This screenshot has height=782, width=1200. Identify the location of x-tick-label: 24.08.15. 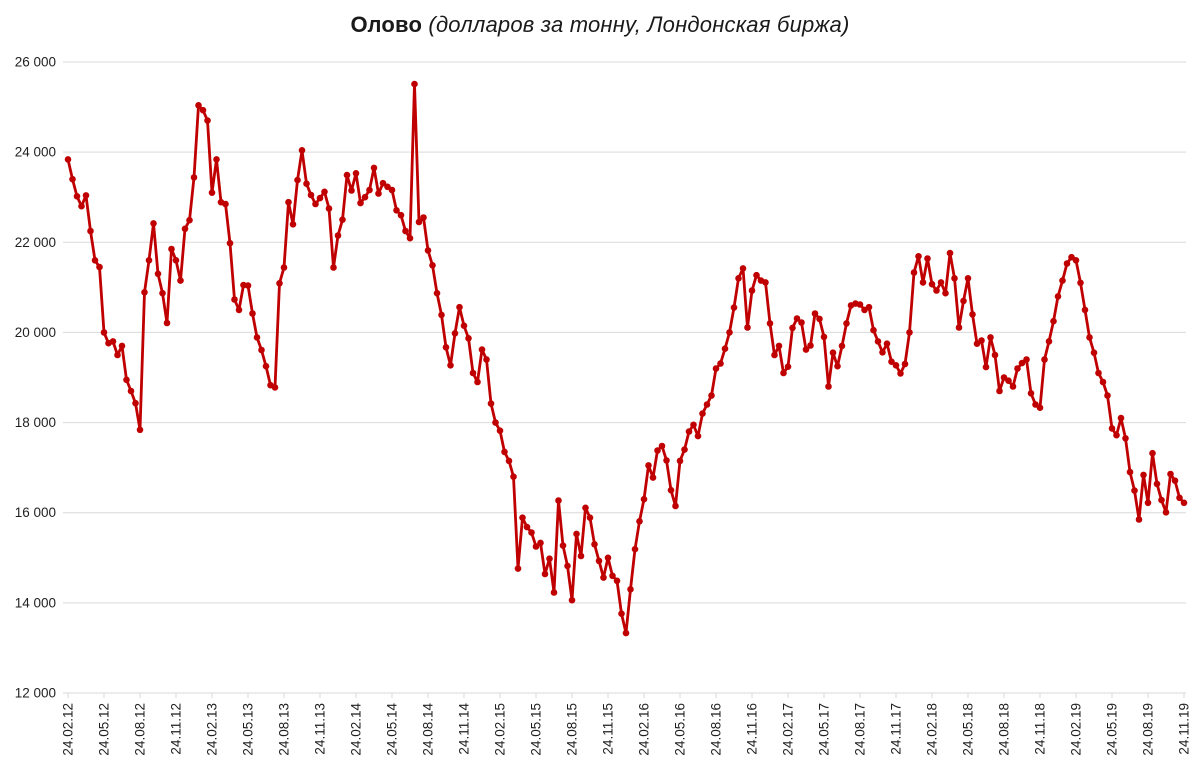
(572, 729).